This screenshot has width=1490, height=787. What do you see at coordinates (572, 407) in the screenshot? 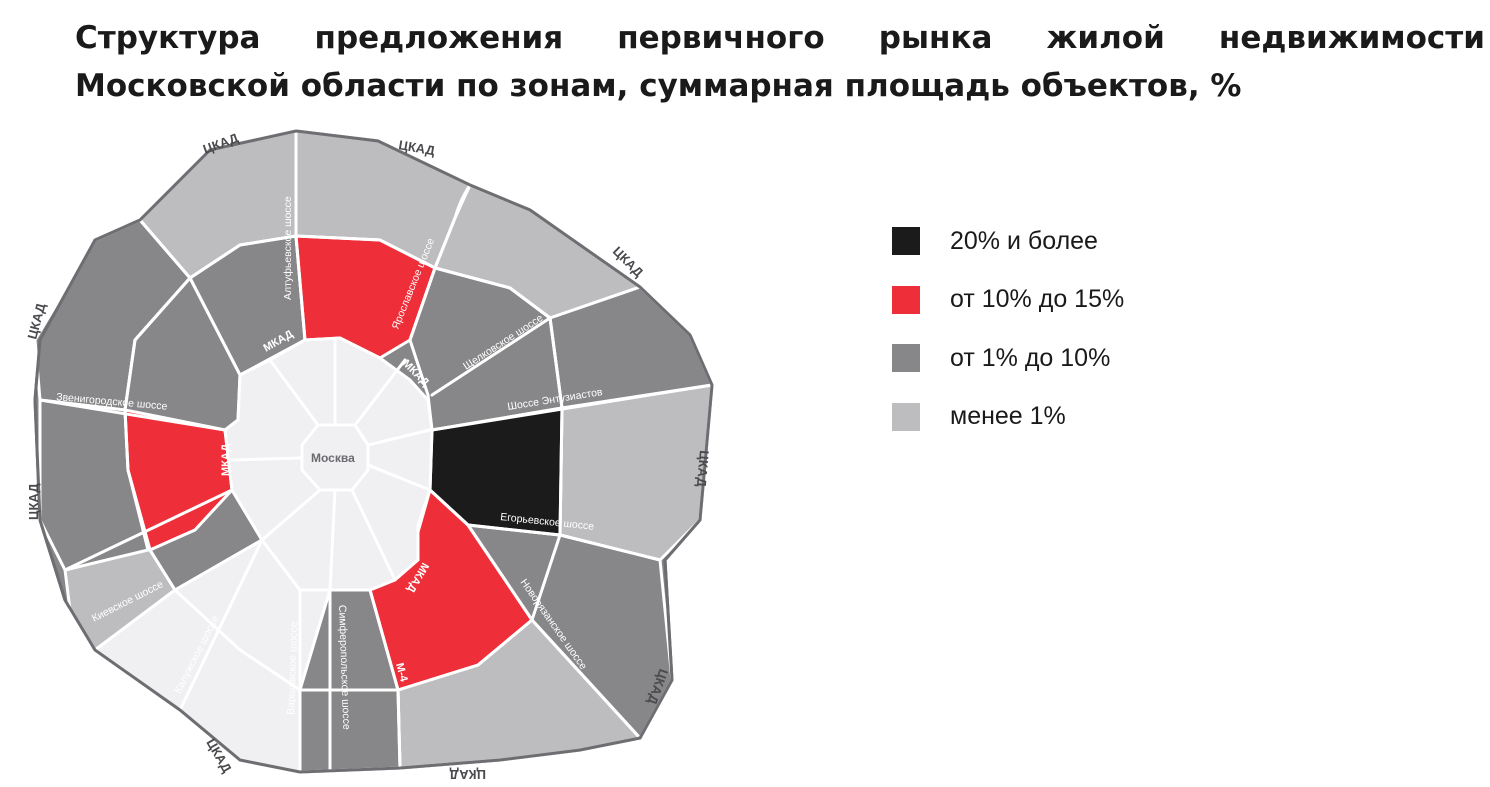
I see `road-entuziastov` at bounding box center [572, 407].